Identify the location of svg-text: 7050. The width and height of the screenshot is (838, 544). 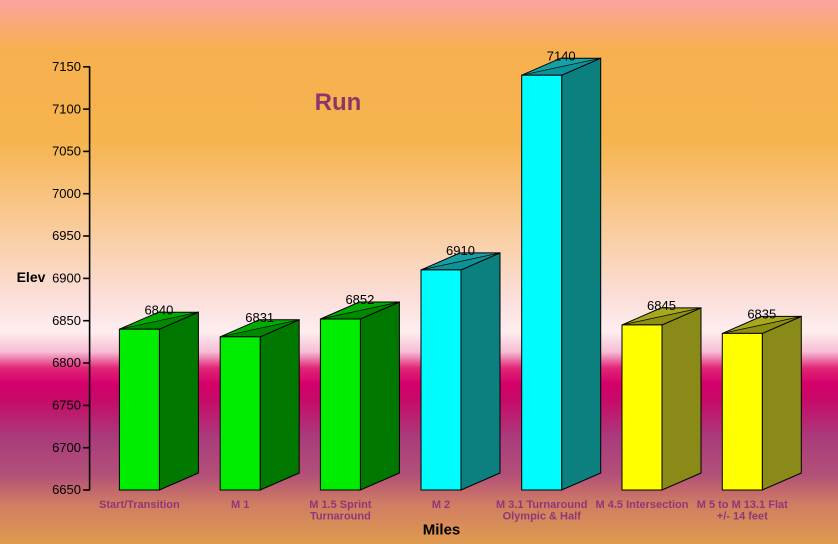
(66, 151).